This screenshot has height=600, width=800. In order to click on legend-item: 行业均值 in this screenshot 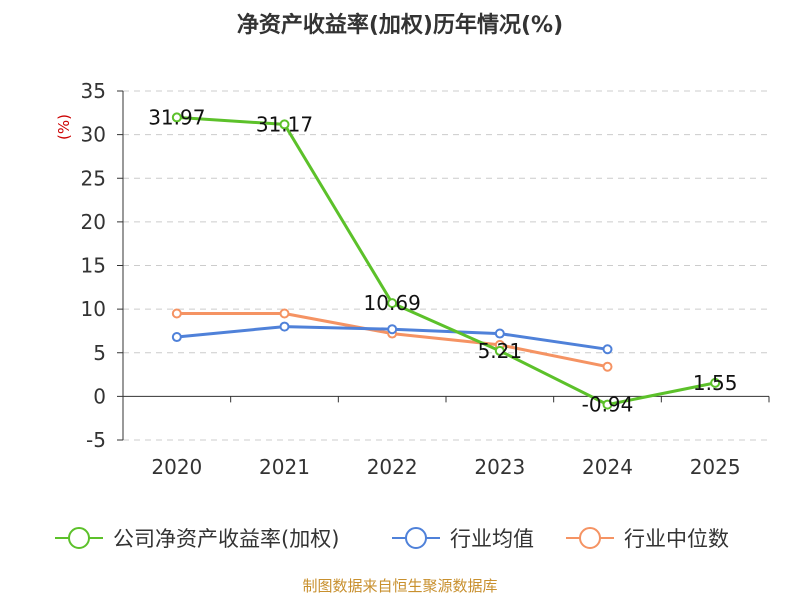, I will do `click(463, 539)`.